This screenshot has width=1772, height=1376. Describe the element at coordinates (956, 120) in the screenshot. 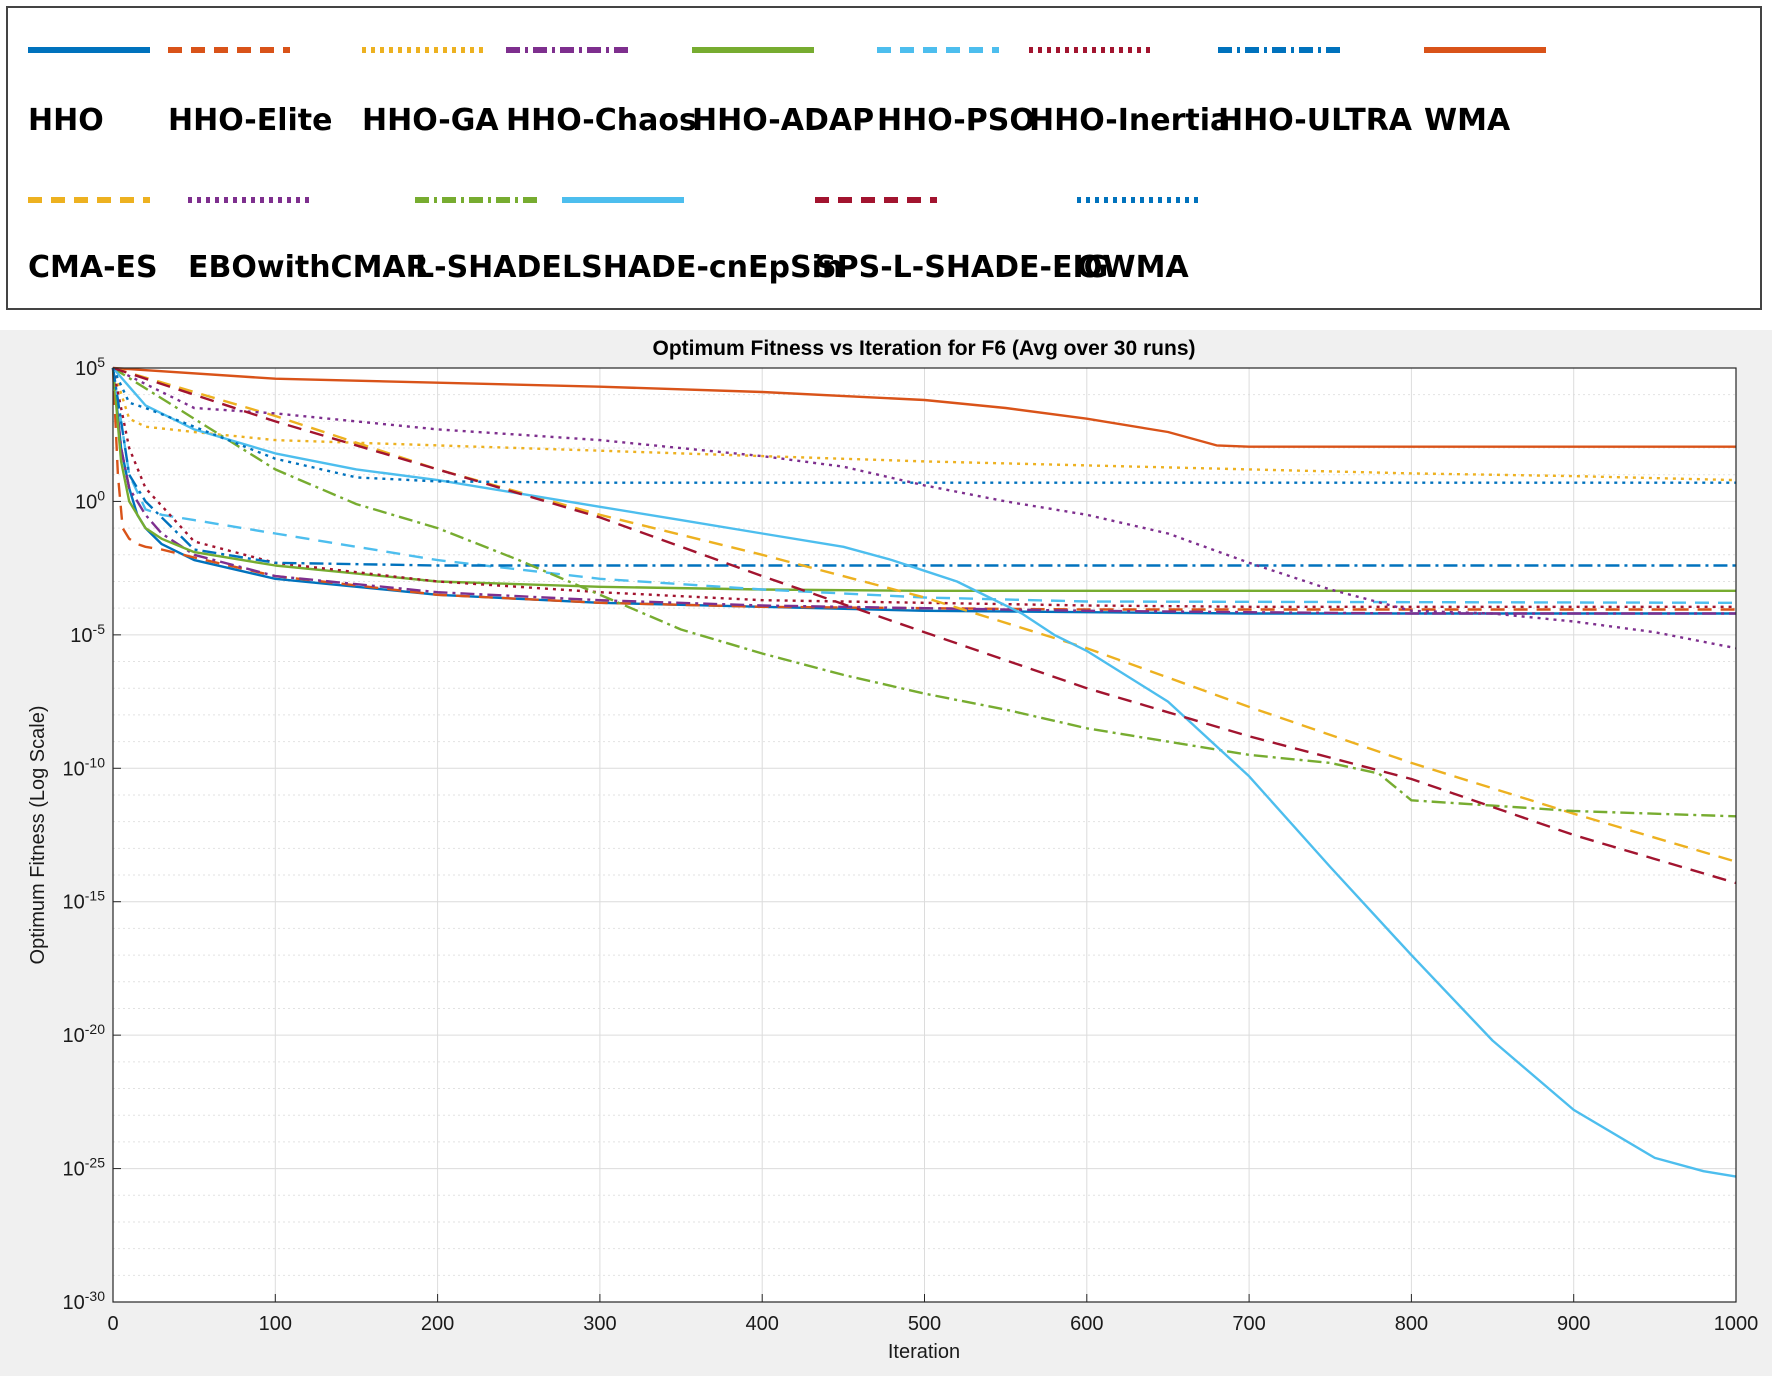

I see `legend-label: HHO-PSO` at that location.